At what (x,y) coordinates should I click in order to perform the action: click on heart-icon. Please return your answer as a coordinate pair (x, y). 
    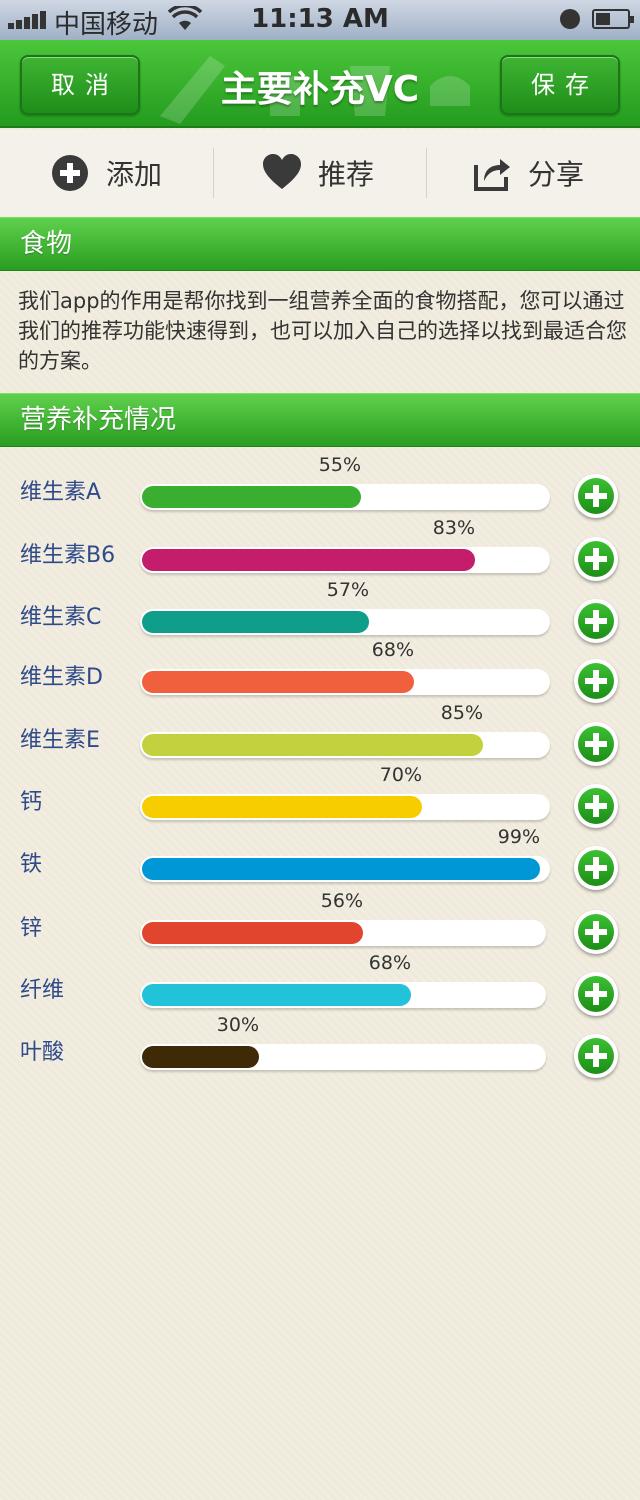
    Looking at the image, I should click on (282, 171).